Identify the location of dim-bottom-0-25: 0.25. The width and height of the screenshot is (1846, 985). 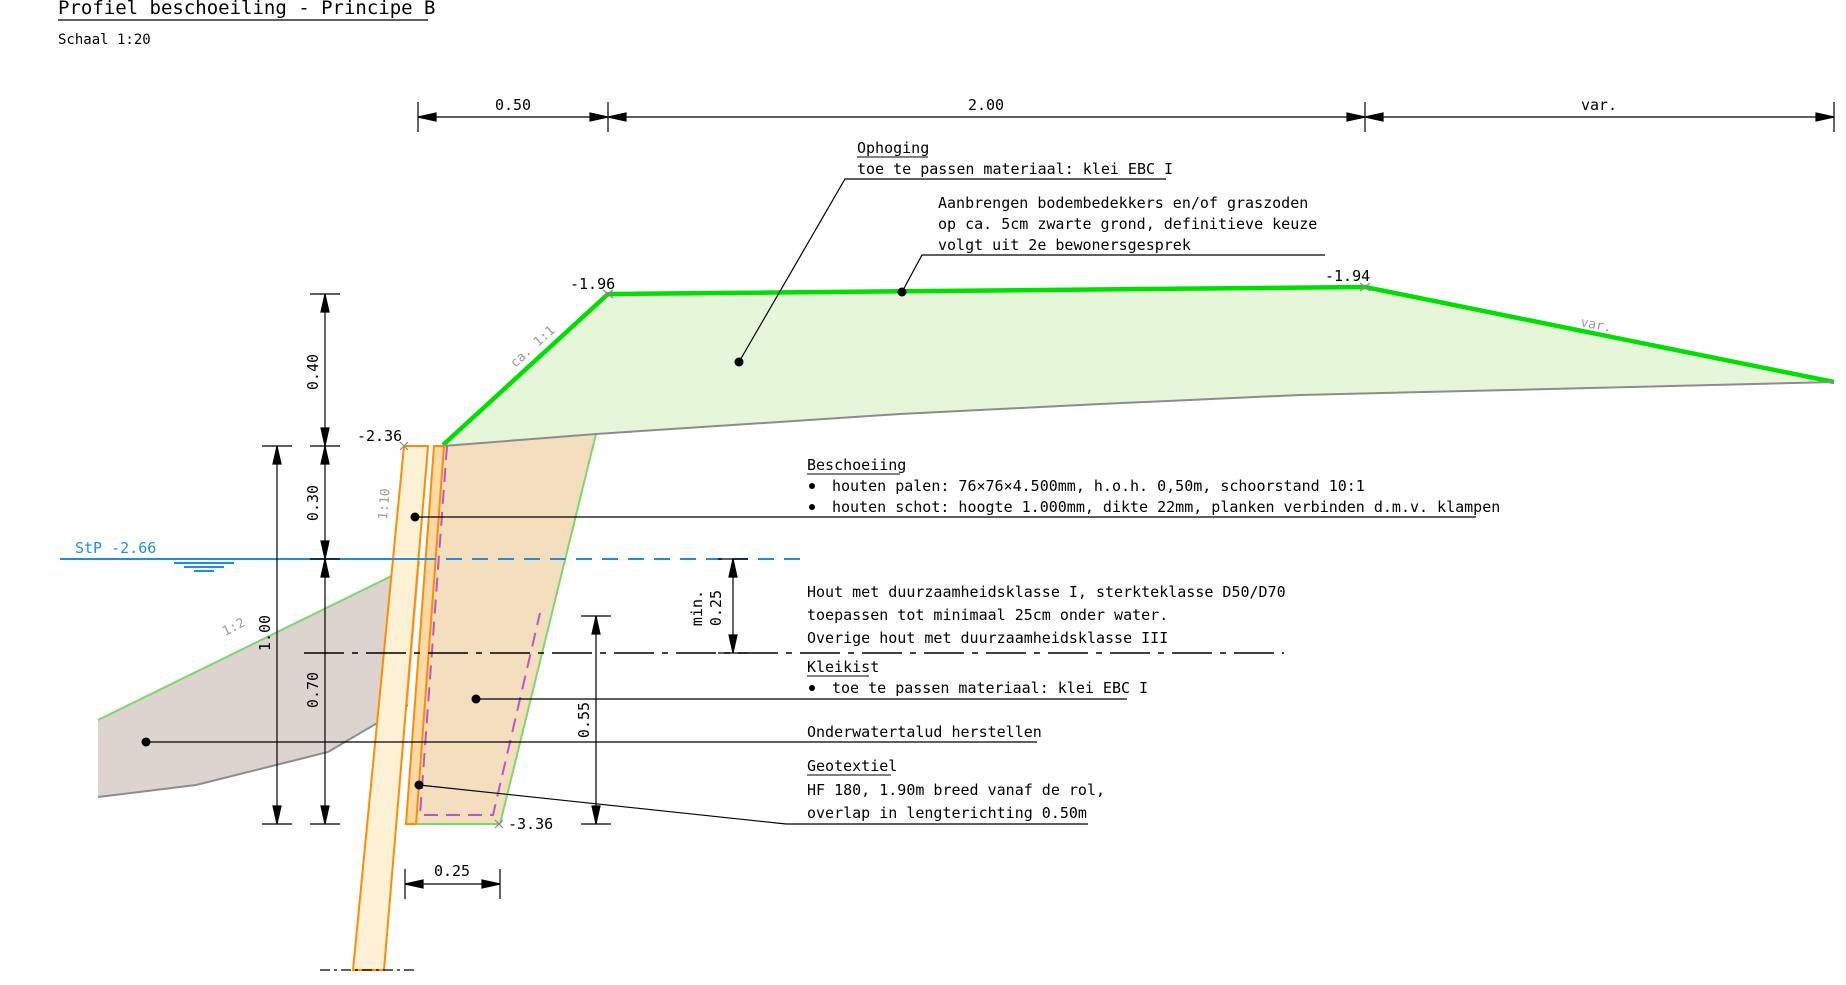
(452, 871).